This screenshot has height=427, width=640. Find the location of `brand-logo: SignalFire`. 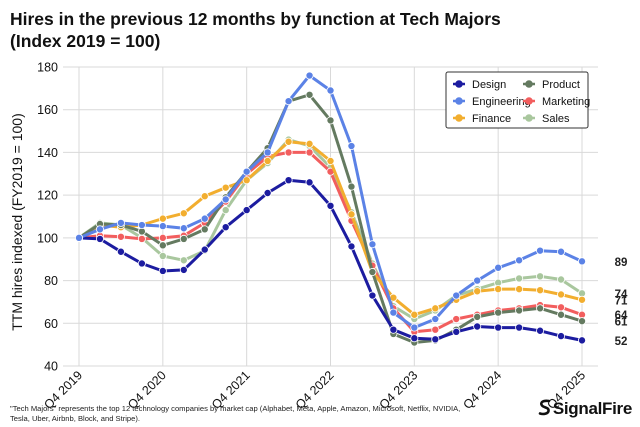

brand-logo: SignalFire is located at coordinates (585, 409).